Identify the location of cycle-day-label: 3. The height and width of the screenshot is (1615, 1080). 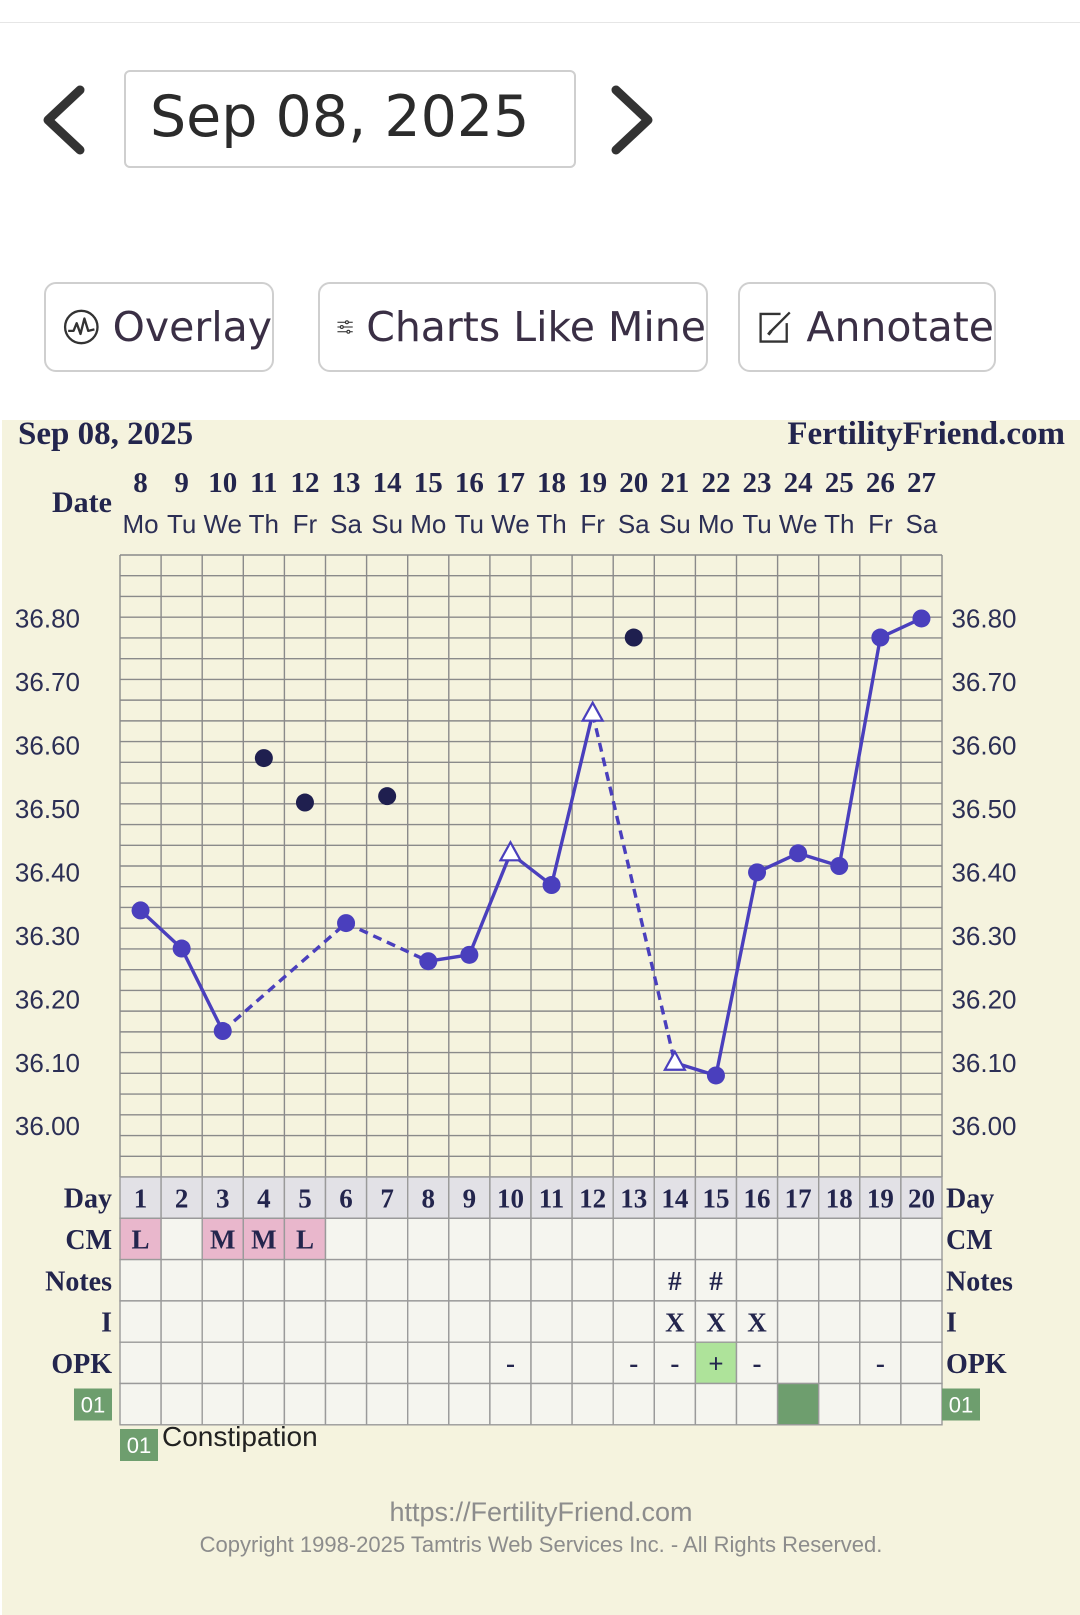
(223, 1198).